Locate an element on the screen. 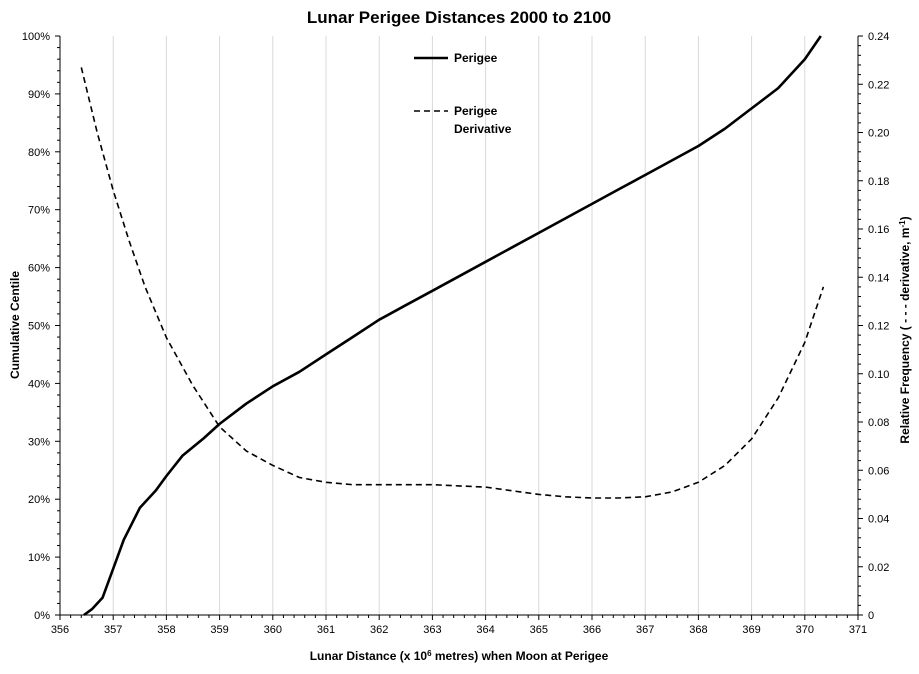 The image size is (919, 674). y-left-tick-label: 0% is located at coordinates (42, 616).